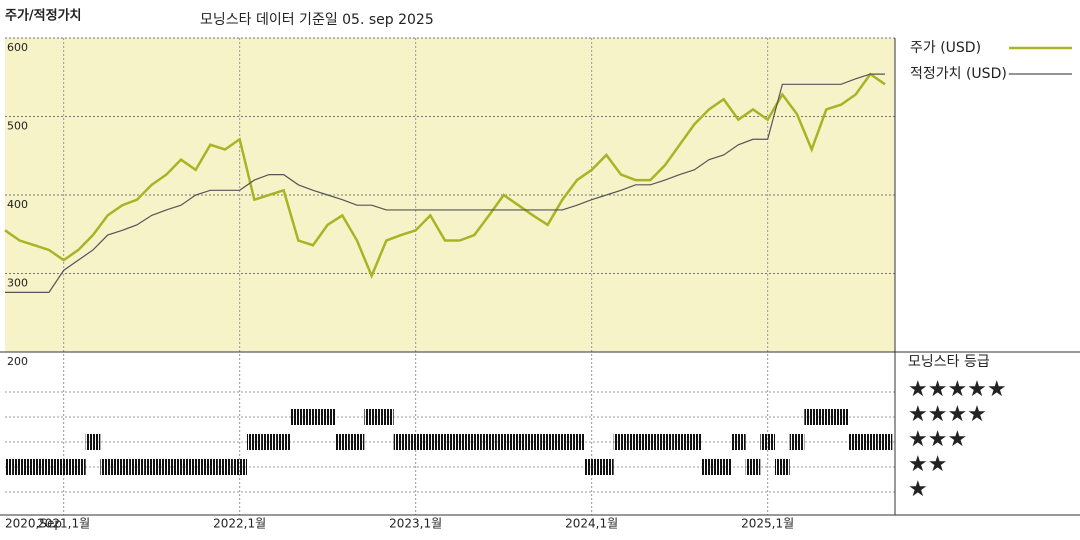  I want to click on rating-label: ★★★★★, so click(957, 389).